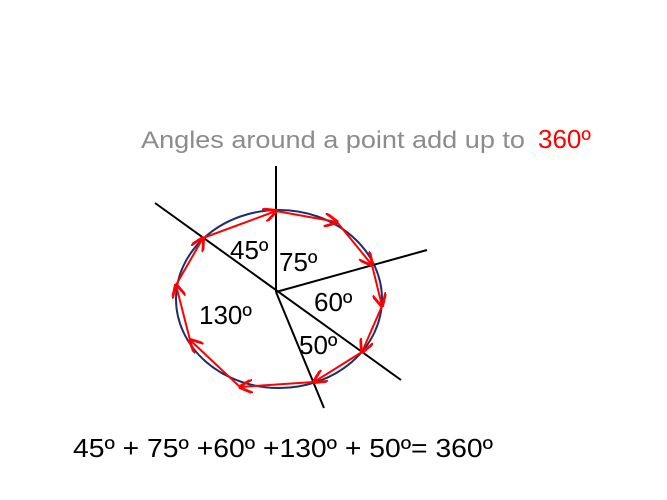 This screenshot has width=667, height=500. Describe the element at coordinates (225, 315) in the screenshot. I see `angle-label: 130º` at that location.